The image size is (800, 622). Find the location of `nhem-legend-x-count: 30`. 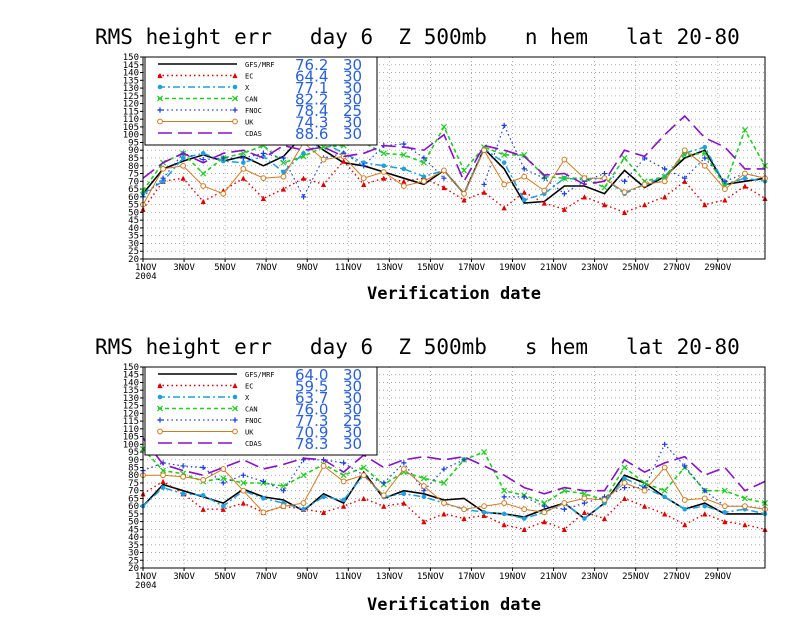

nhem-legend-x-count: 30 is located at coordinates (352, 88).